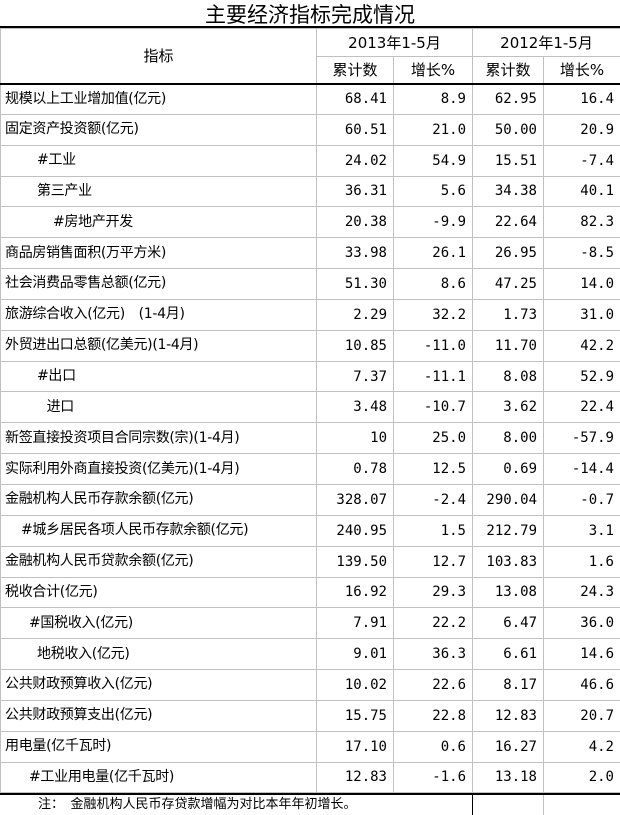 Image resolution: width=620 pixels, height=815 pixels. I want to click on cumulative-2012: 3.62, so click(508, 407).